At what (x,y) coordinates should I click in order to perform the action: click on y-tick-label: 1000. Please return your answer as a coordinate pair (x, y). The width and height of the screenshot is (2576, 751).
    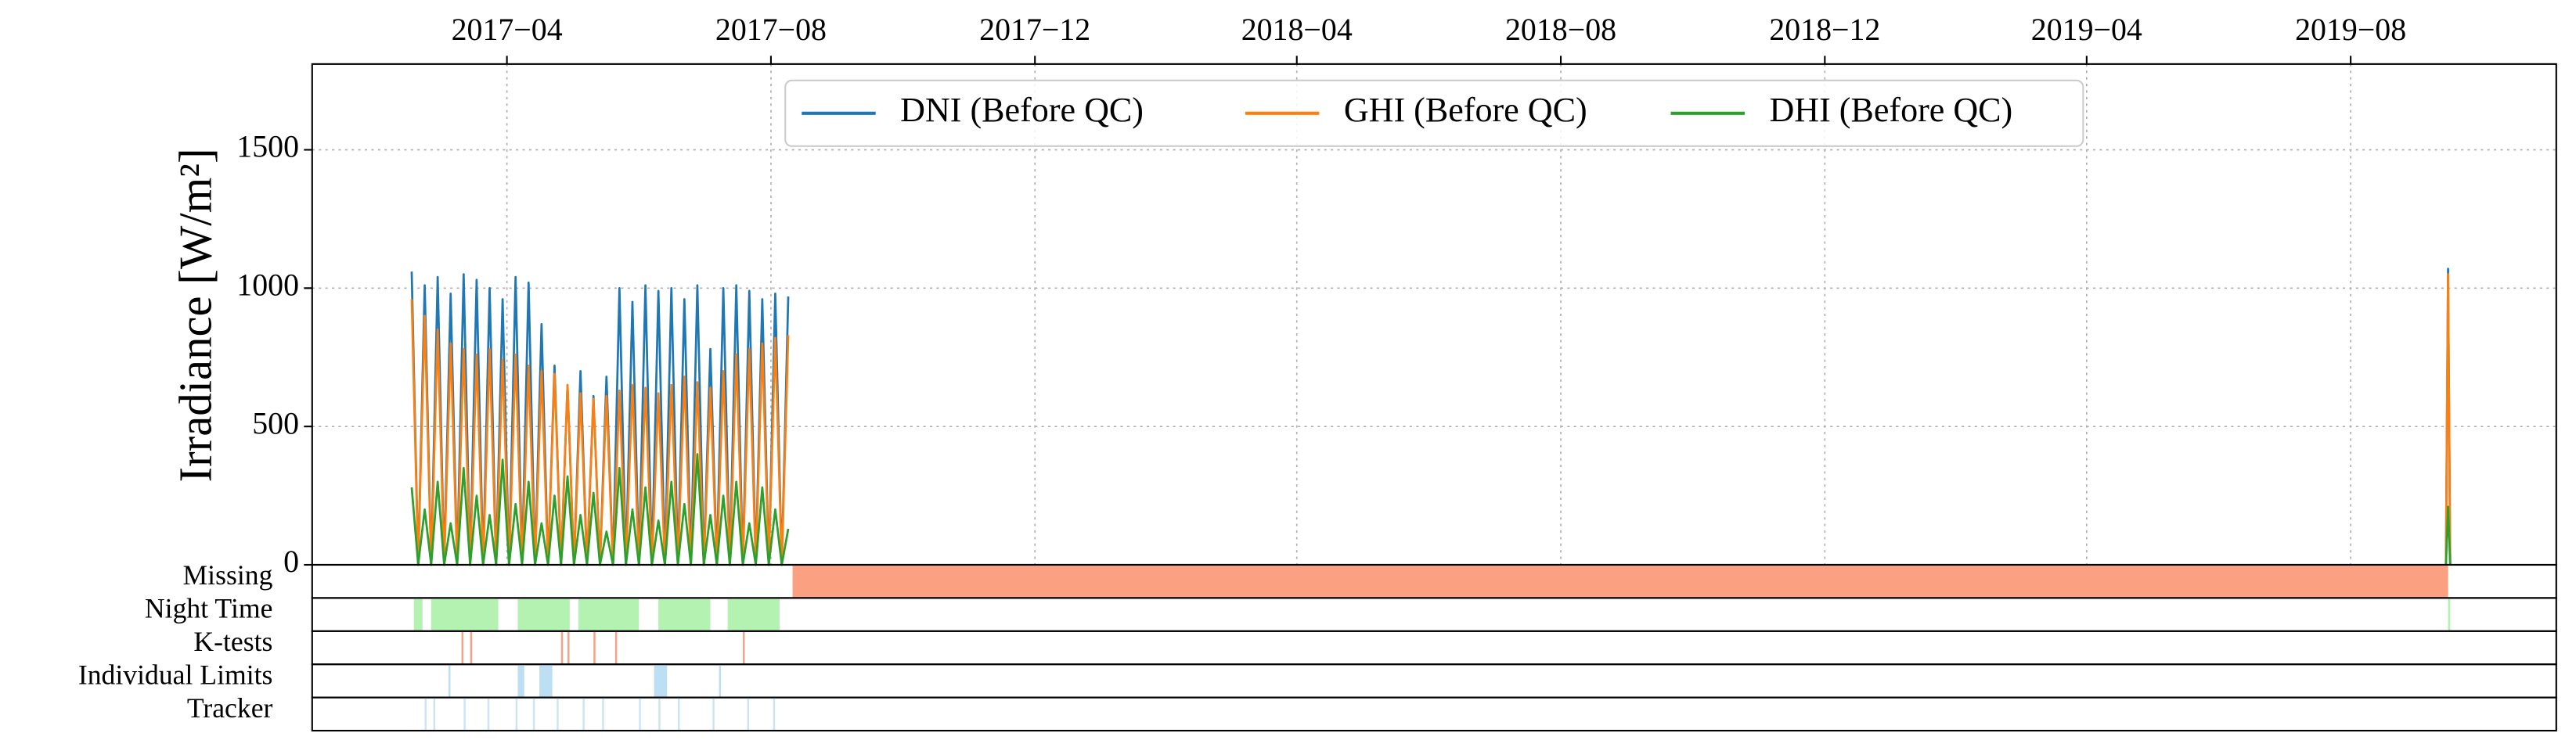
    Looking at the image, I should click on (267, 285).